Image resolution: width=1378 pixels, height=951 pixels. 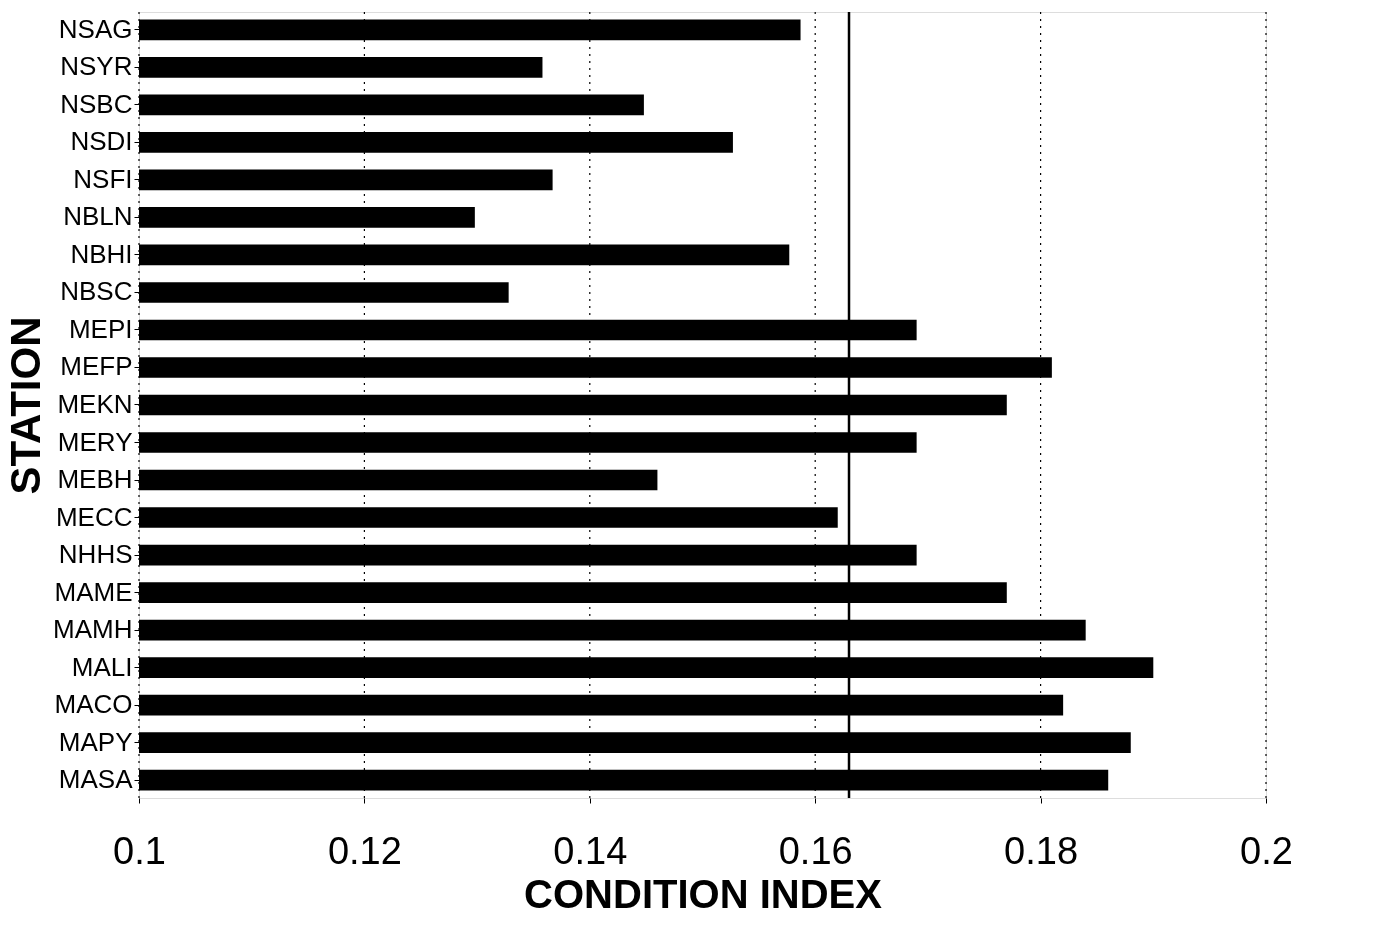 I want to click on x-tick-label: 0.14, so click(x=590, y=850).